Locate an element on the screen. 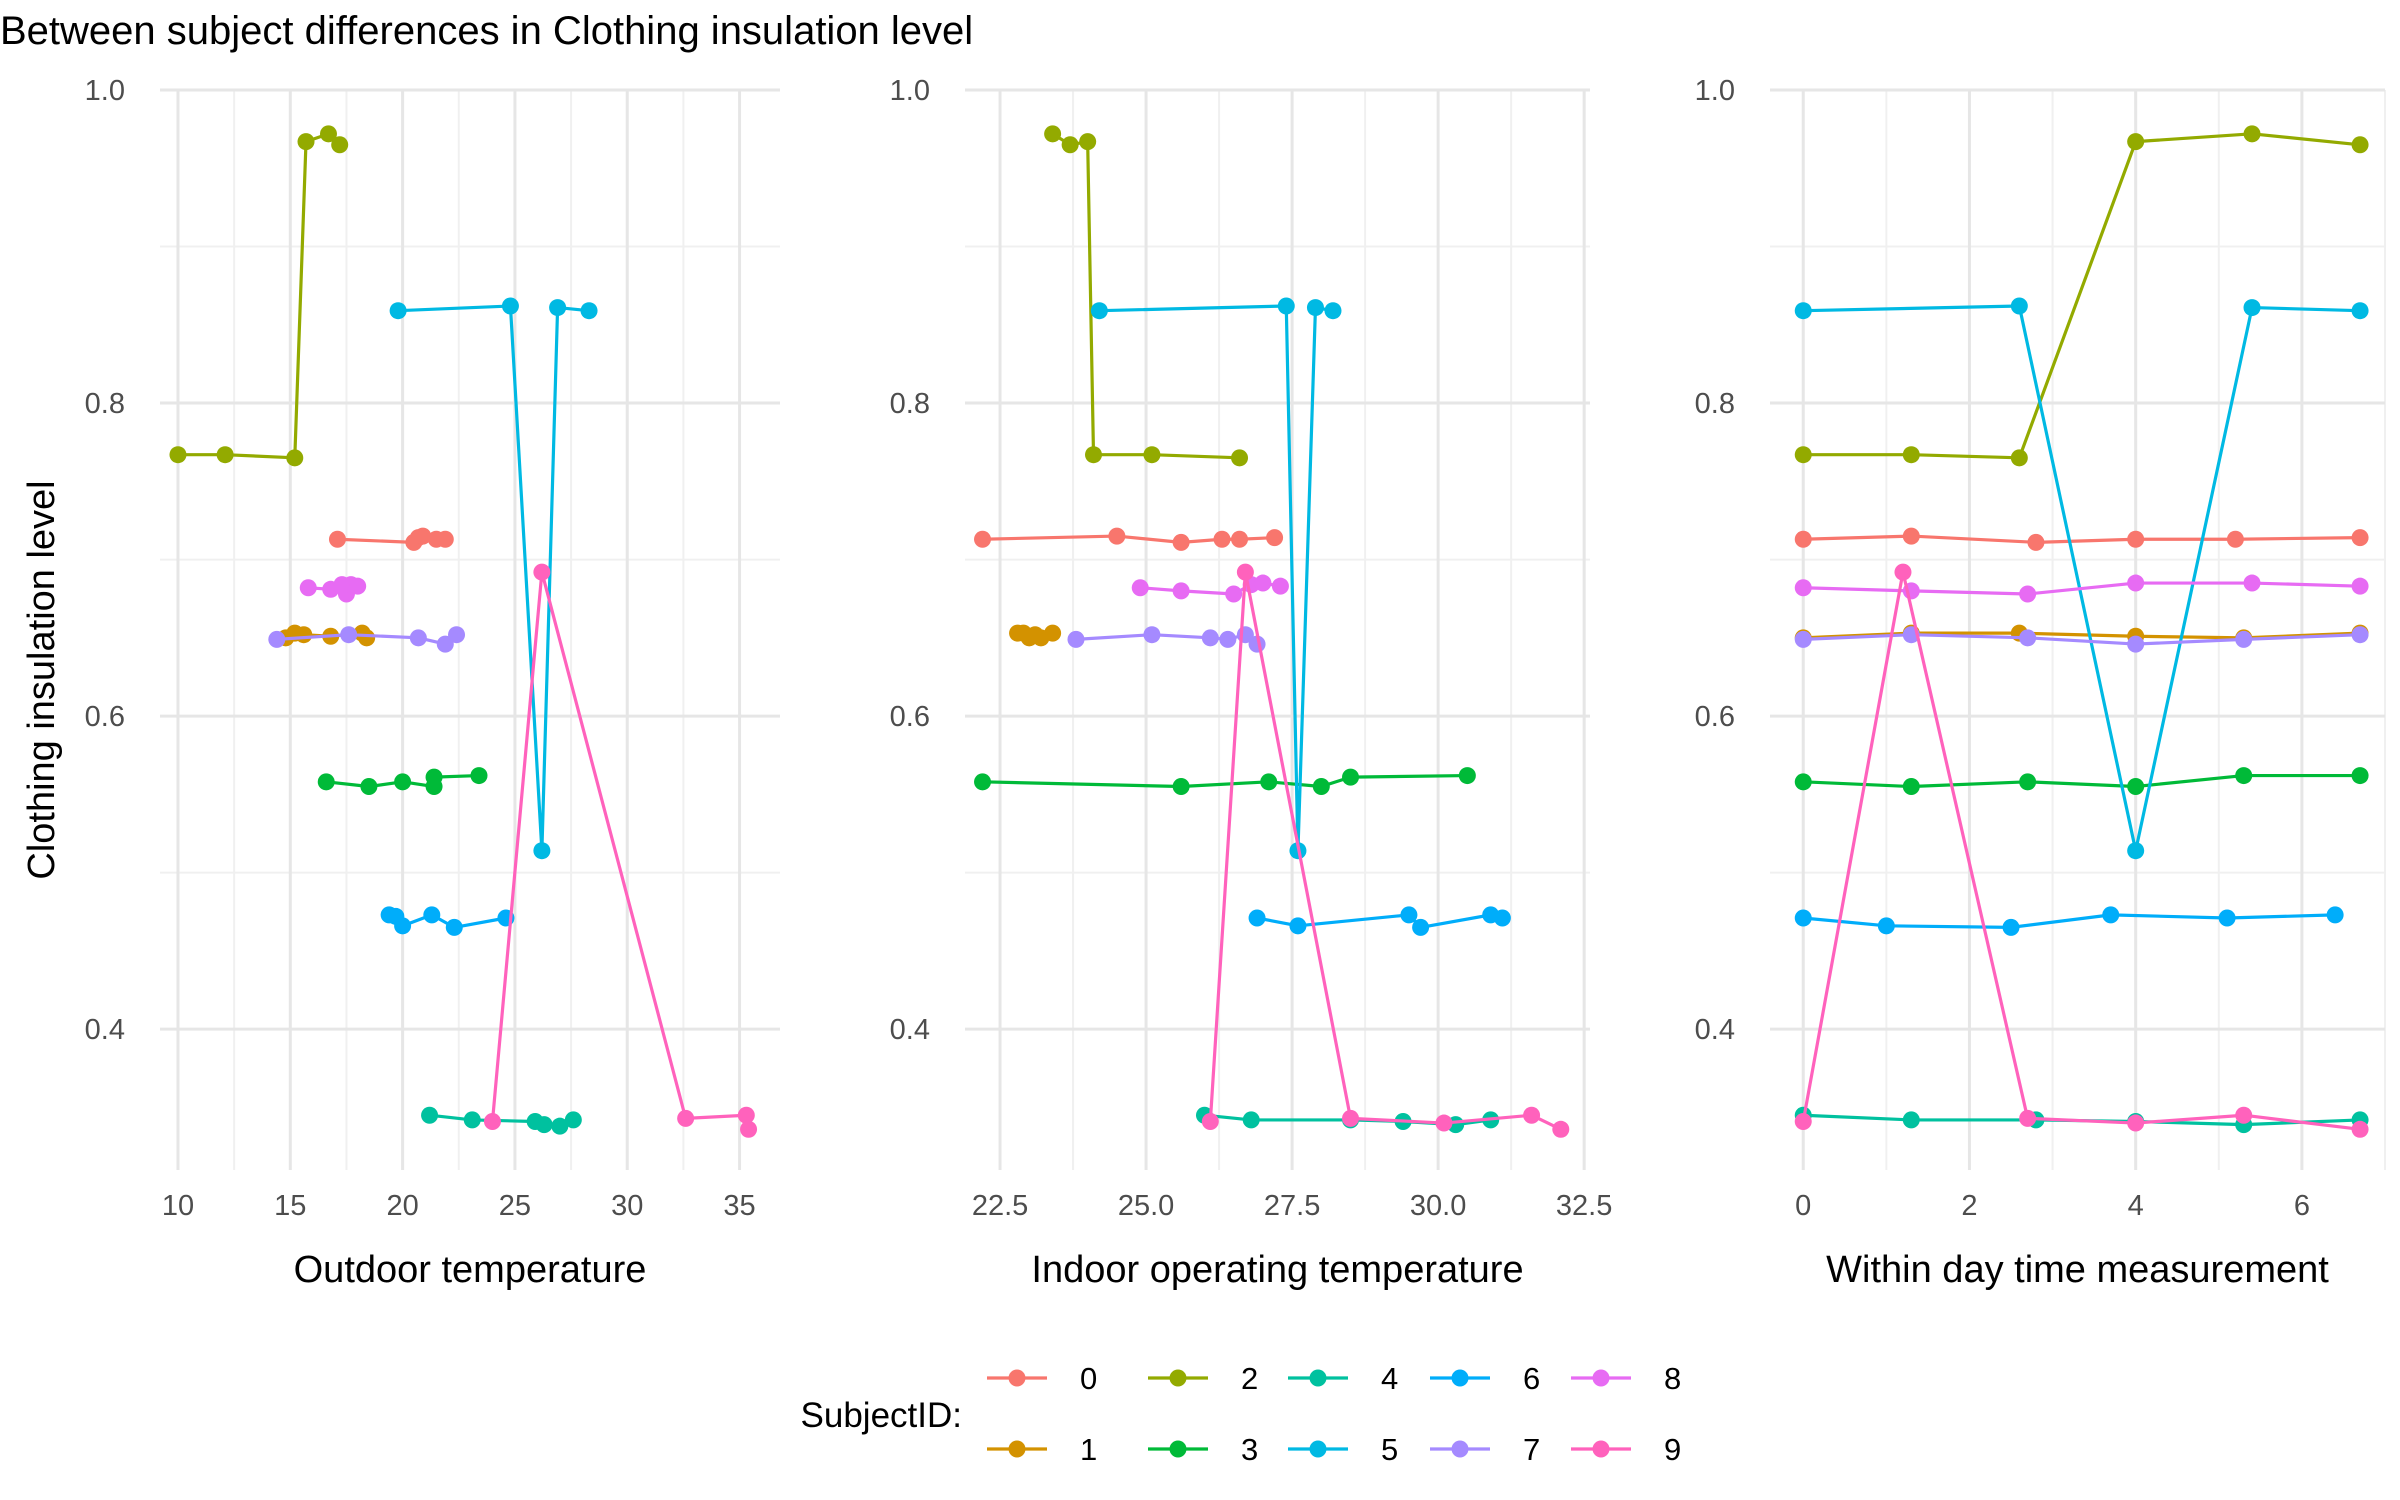 This screenshot has width=2400, height=1500. x-tick-label: 6 is located at coordinates (2302, 1206).